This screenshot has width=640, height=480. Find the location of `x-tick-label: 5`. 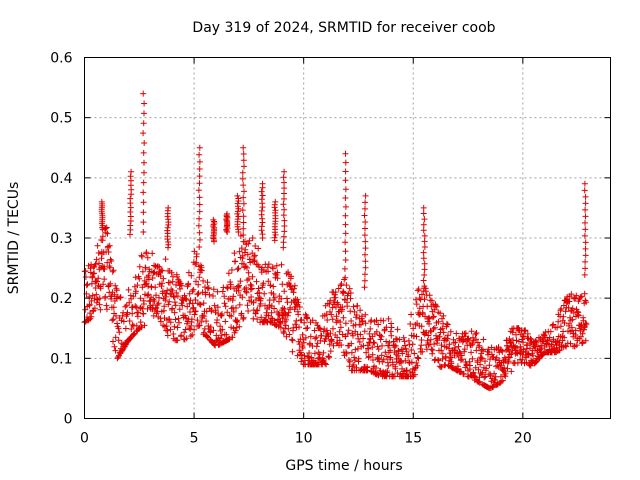

x-tick-label: 5 is located at coordinates (194, 439).